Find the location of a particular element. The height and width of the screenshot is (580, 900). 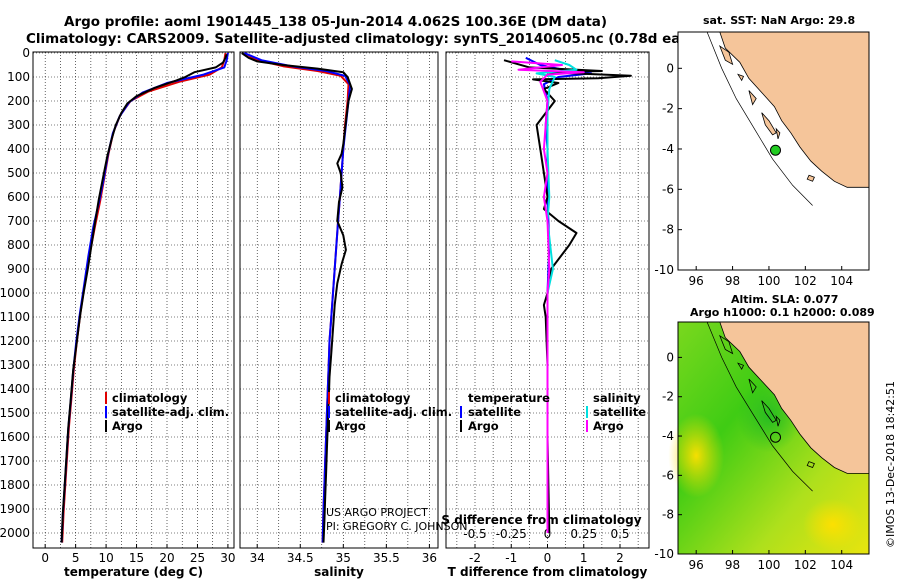

x-tick-label: 15 is located at coordinates (136, 558).